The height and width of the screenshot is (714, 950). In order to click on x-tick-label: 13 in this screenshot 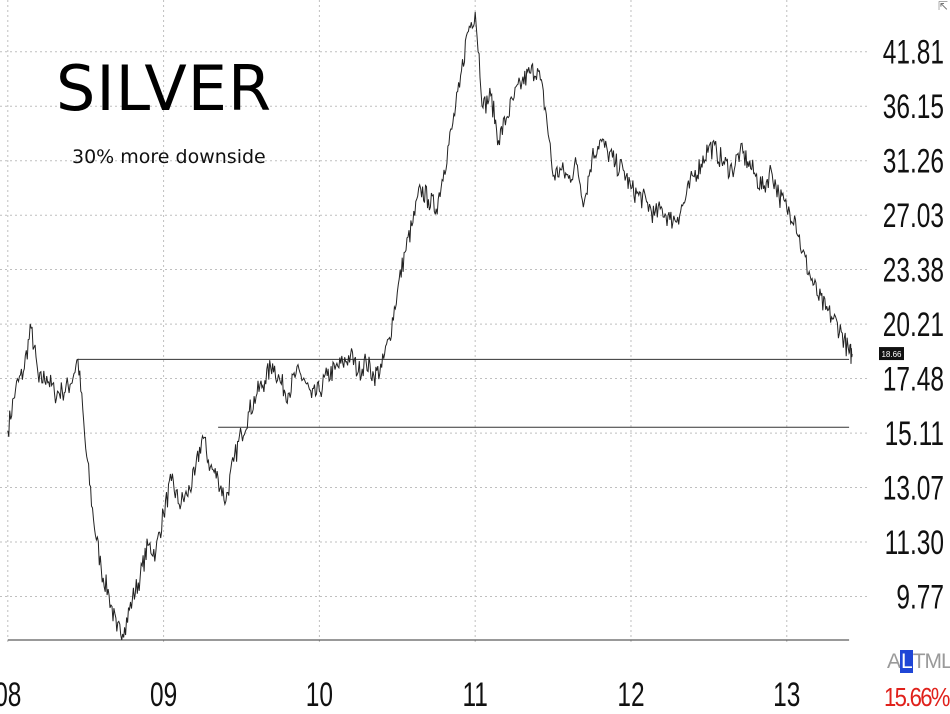, I will do `click(786, 695)`.